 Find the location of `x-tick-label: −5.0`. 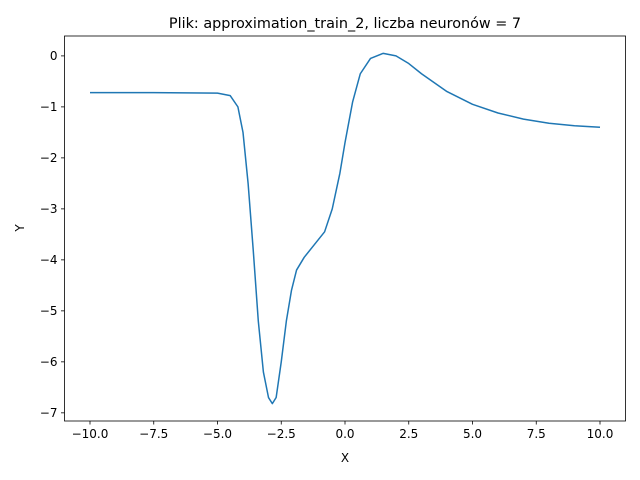

x-tick-label: −5.0 is located at coordinates (217, 434).